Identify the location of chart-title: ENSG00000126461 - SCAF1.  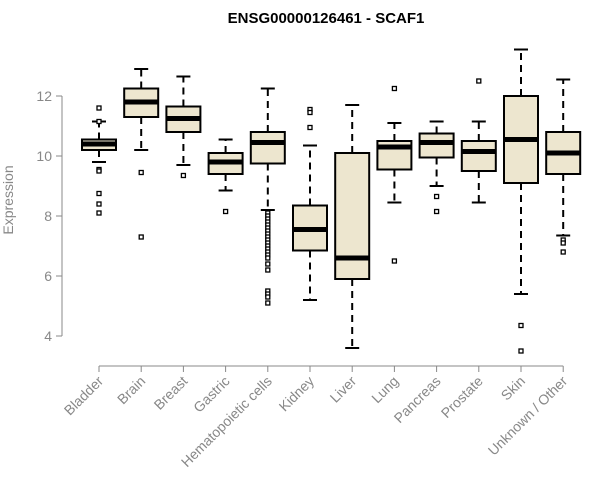
(326, 18).